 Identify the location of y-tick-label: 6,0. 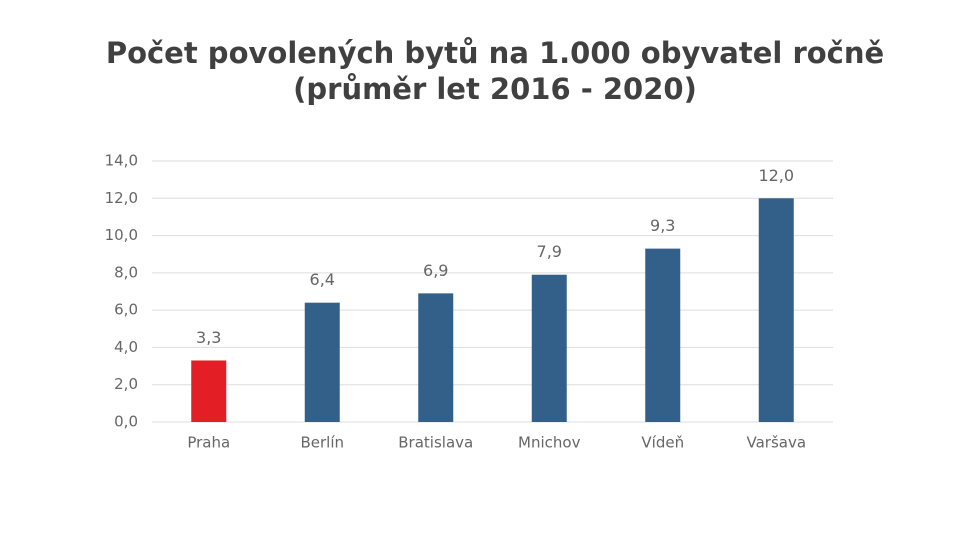
(126, 310).